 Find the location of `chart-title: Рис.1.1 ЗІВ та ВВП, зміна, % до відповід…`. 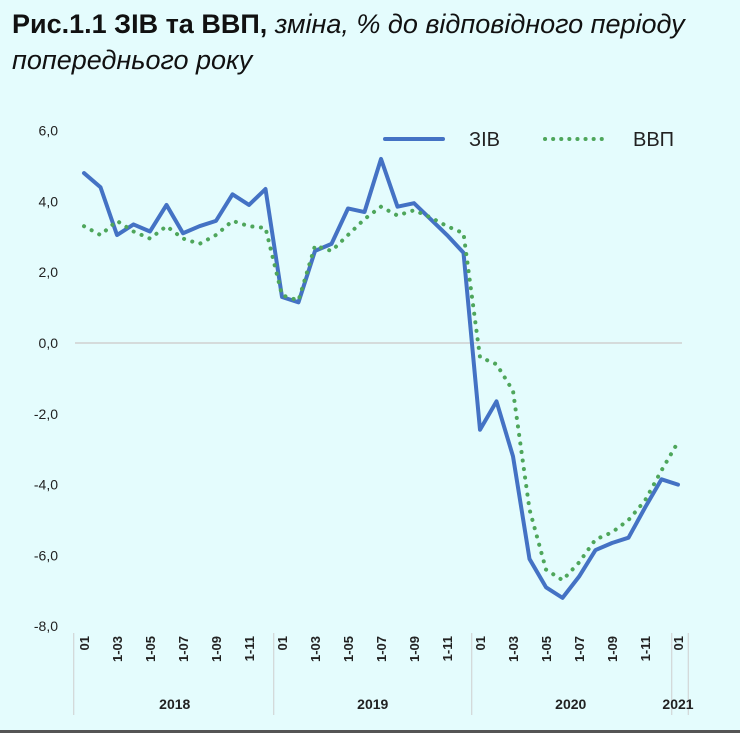

chart-title: Рис.1.1 ЗІВ та ВВП, зміна, % до відповід… is located at coordinates (372, 42).